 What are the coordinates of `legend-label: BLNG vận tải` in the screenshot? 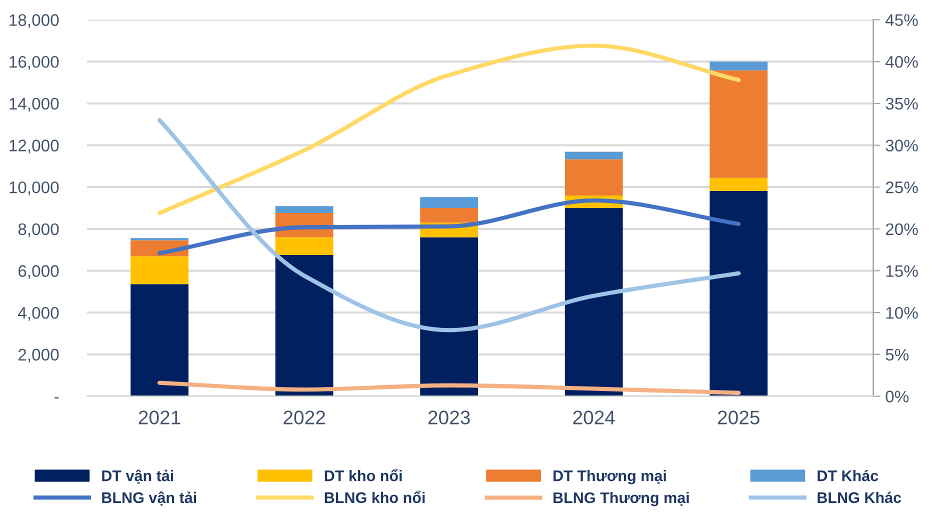 It's located at (149, 499).